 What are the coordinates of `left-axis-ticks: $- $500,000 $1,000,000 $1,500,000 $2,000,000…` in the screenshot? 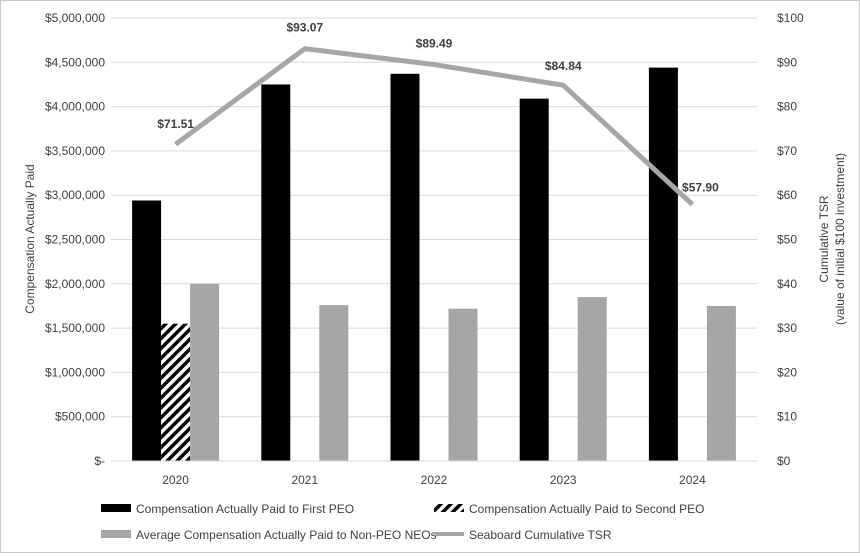 It's located at (75, 239).